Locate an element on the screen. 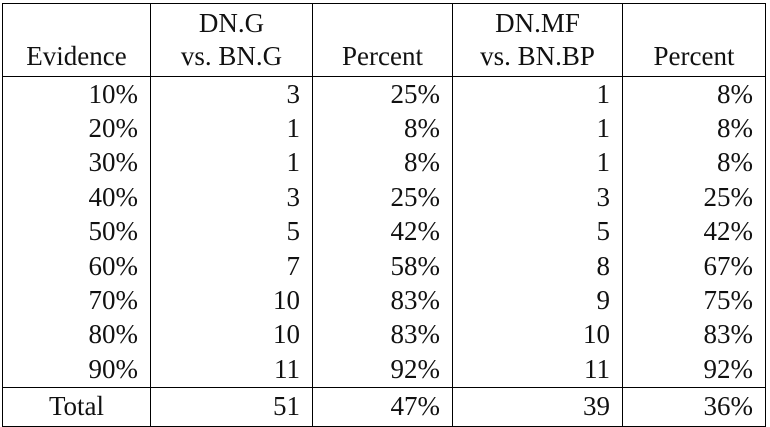 The height and width of the screenshot is (427, 770). table-row: 70% 10 83% 9 75% is located at coordinates (384, 300).